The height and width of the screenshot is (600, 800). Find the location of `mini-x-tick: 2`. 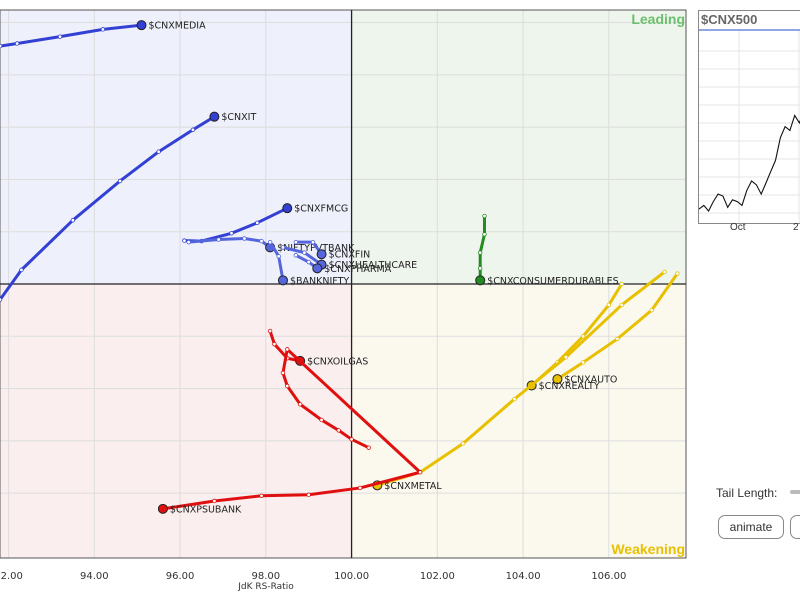

mini-x-tick: 2 is located at coordinates (796, 227).